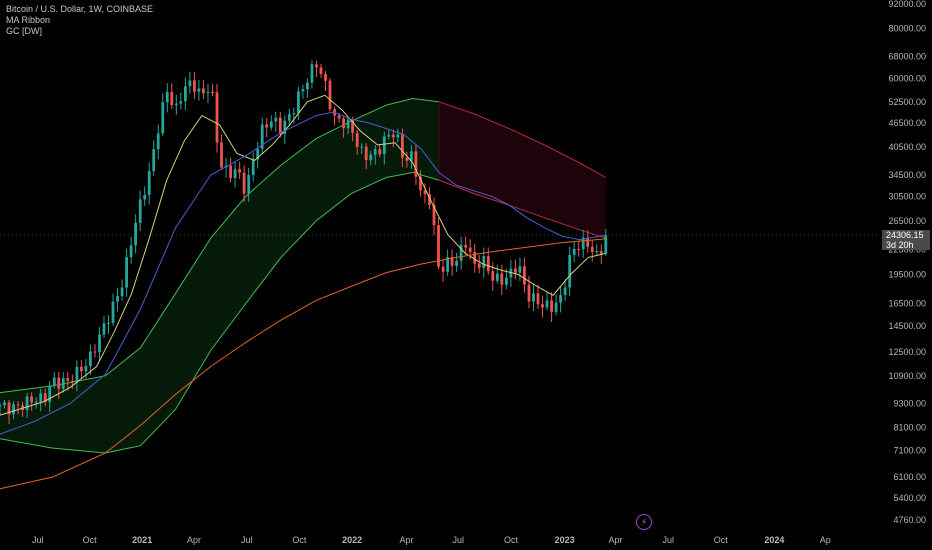 This screenshot has width=932, height=550. Describe the element at coordinates (906, 240) in the screenshot. I see `current-price-badge: 24306.15 3d 20h` at that location.